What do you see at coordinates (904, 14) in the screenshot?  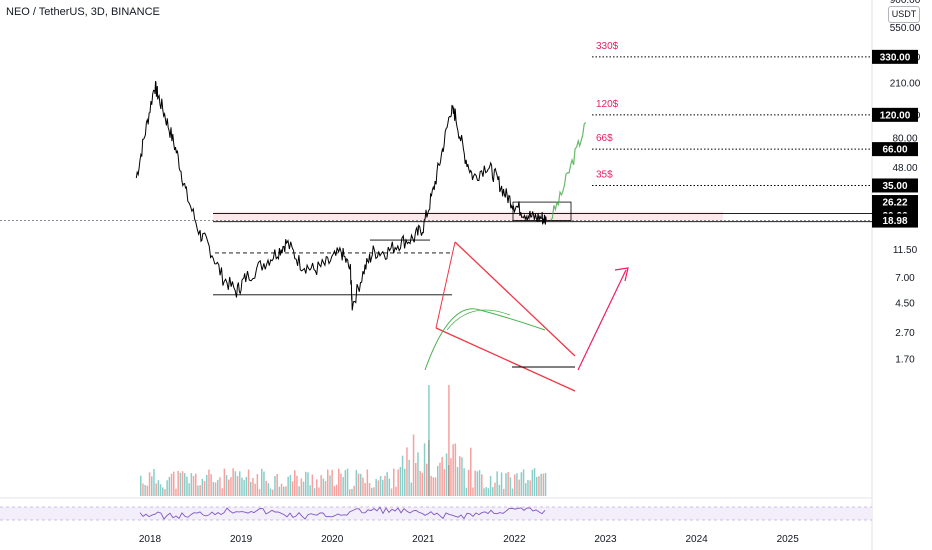 I see `currency-badge: USDT` at bounding box center [904, 14].